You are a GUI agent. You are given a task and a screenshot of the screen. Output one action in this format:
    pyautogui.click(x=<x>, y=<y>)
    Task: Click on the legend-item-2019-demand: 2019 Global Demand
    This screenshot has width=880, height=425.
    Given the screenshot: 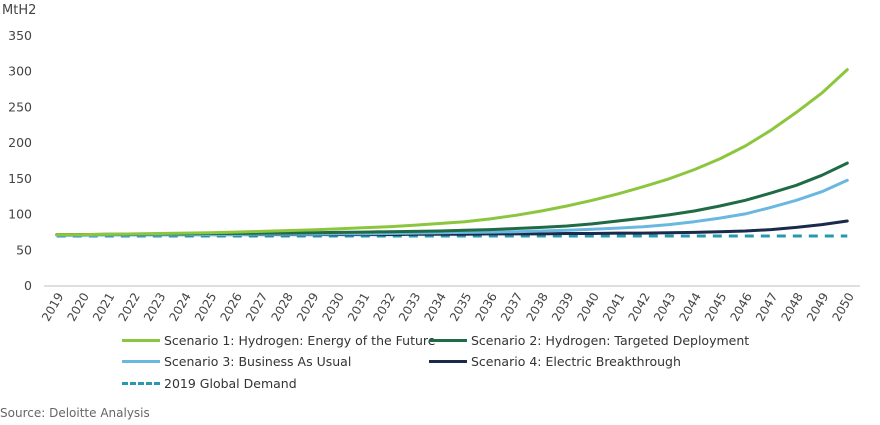 What is the action you would take?
    pyautogui.click(x=209, y=383)
    